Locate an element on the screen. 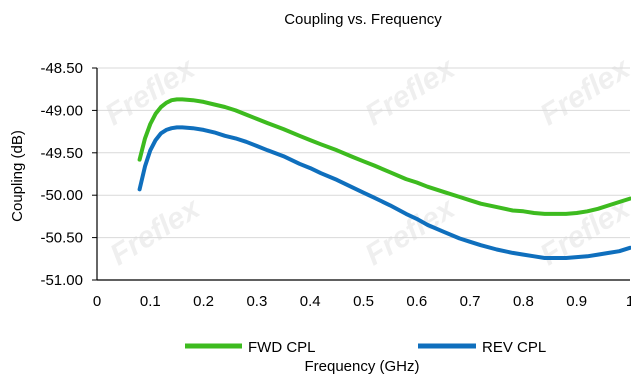  x-tick-label: 1 is located at coordinates (628, 301).